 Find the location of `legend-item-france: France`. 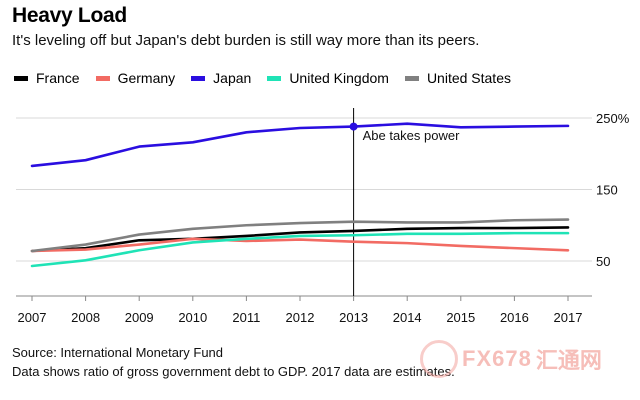

legend-item-france: France is located at coordinates (47, 78).